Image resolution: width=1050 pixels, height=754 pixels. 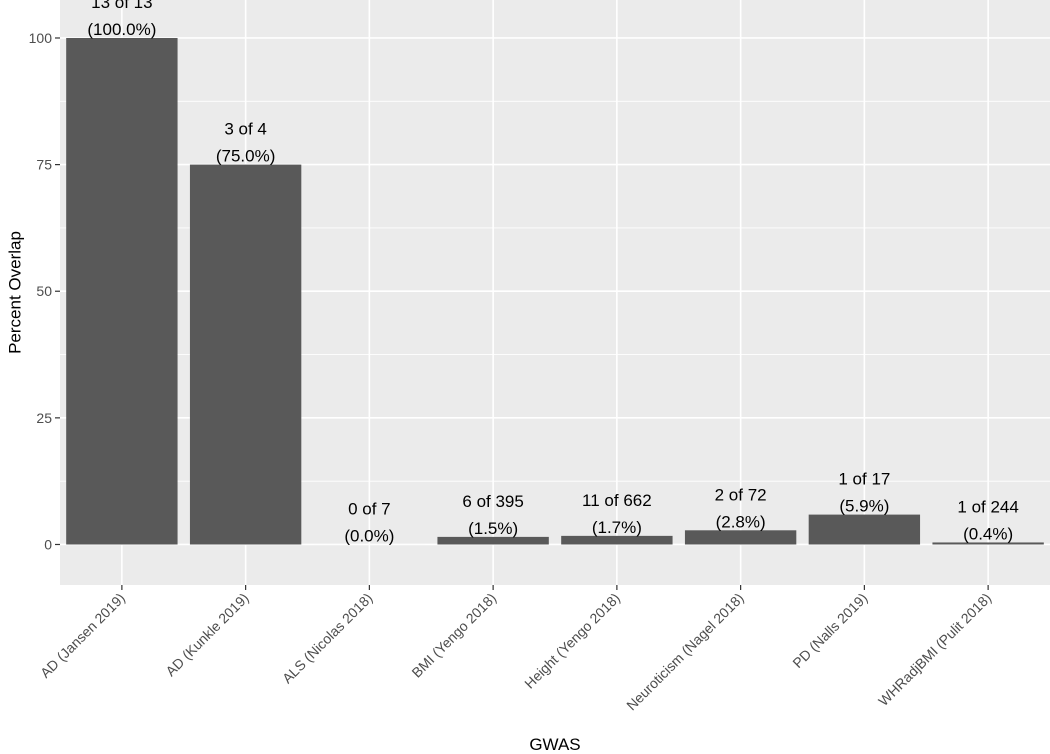 What do you see at coordinates (685, 652) in the screenshot?
I see `x-tick-label: Neuroticism (Nagel 2018)` at bounding box center [685, 652].